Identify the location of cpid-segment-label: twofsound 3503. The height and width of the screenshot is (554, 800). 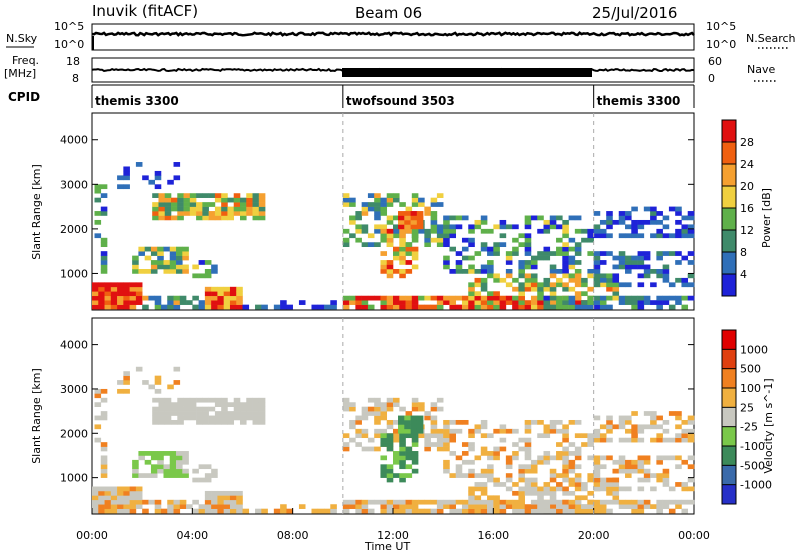
(400, 101).